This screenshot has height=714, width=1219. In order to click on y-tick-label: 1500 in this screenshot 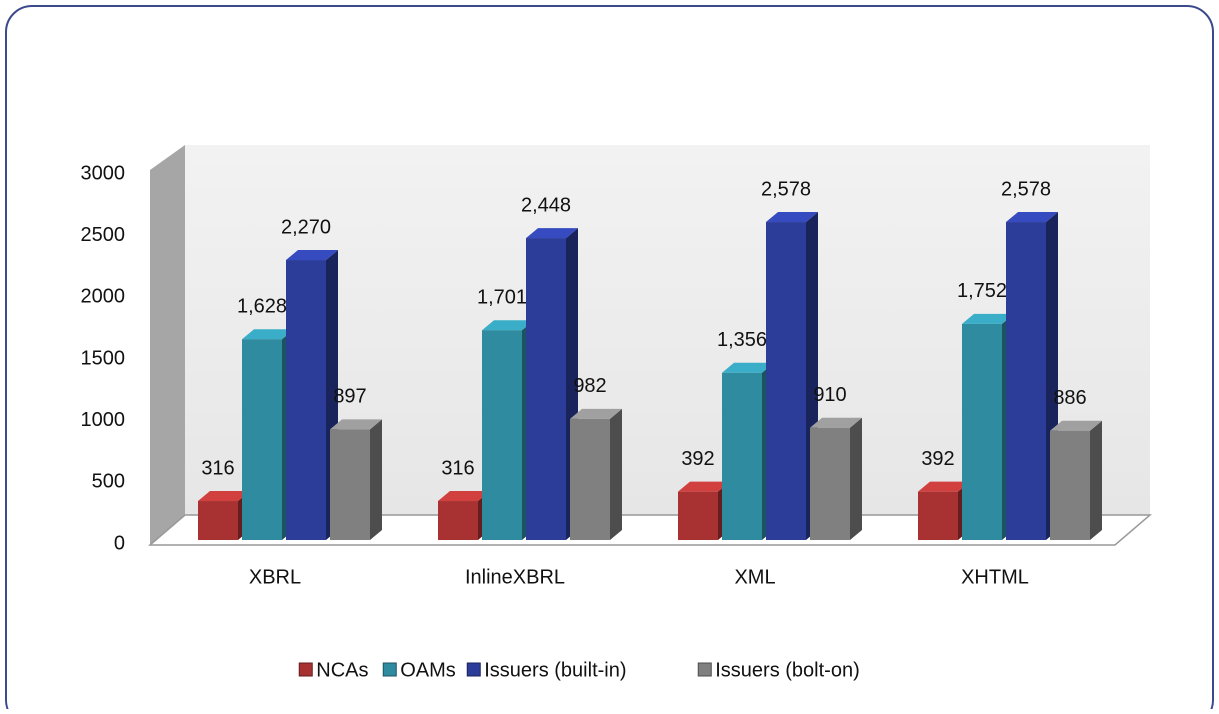, I will do `click(103, 358)`.